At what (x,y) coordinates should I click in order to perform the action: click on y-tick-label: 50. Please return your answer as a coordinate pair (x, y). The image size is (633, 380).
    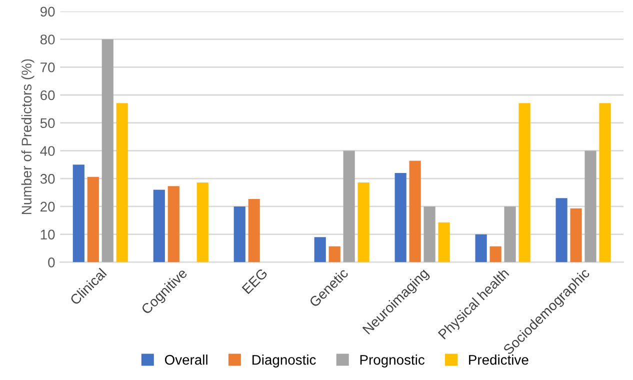
    Looking at the image, I should click on (47, 123).